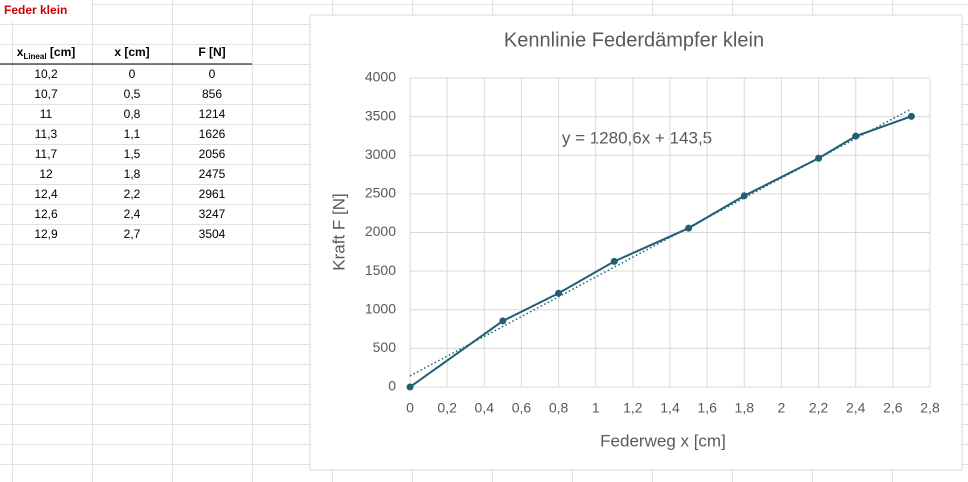 The height and width of the screenshot is (482, 968). What do you see at coordinates (893, 408) in the screenshot?
I see `x-tick-label: 2,6` at bounding box center [893, 408].